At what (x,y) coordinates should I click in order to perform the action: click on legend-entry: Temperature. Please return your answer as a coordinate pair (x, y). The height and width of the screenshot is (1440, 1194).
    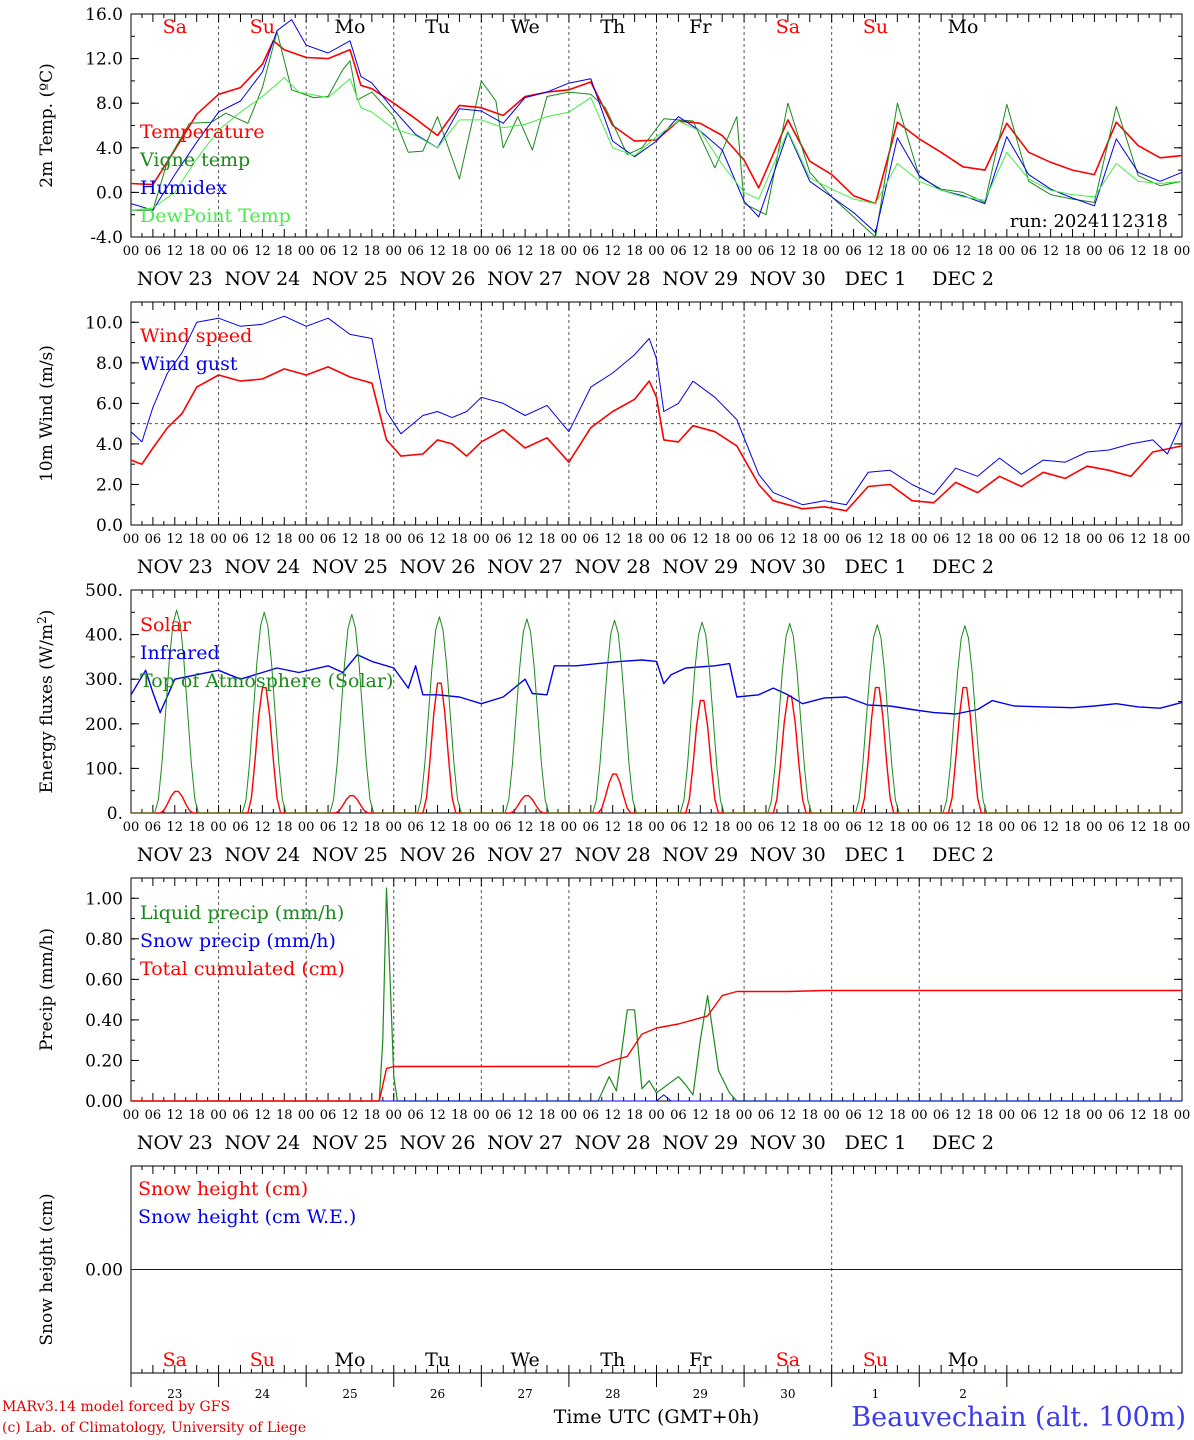
    Looking at the image, I should click on (202, 132).